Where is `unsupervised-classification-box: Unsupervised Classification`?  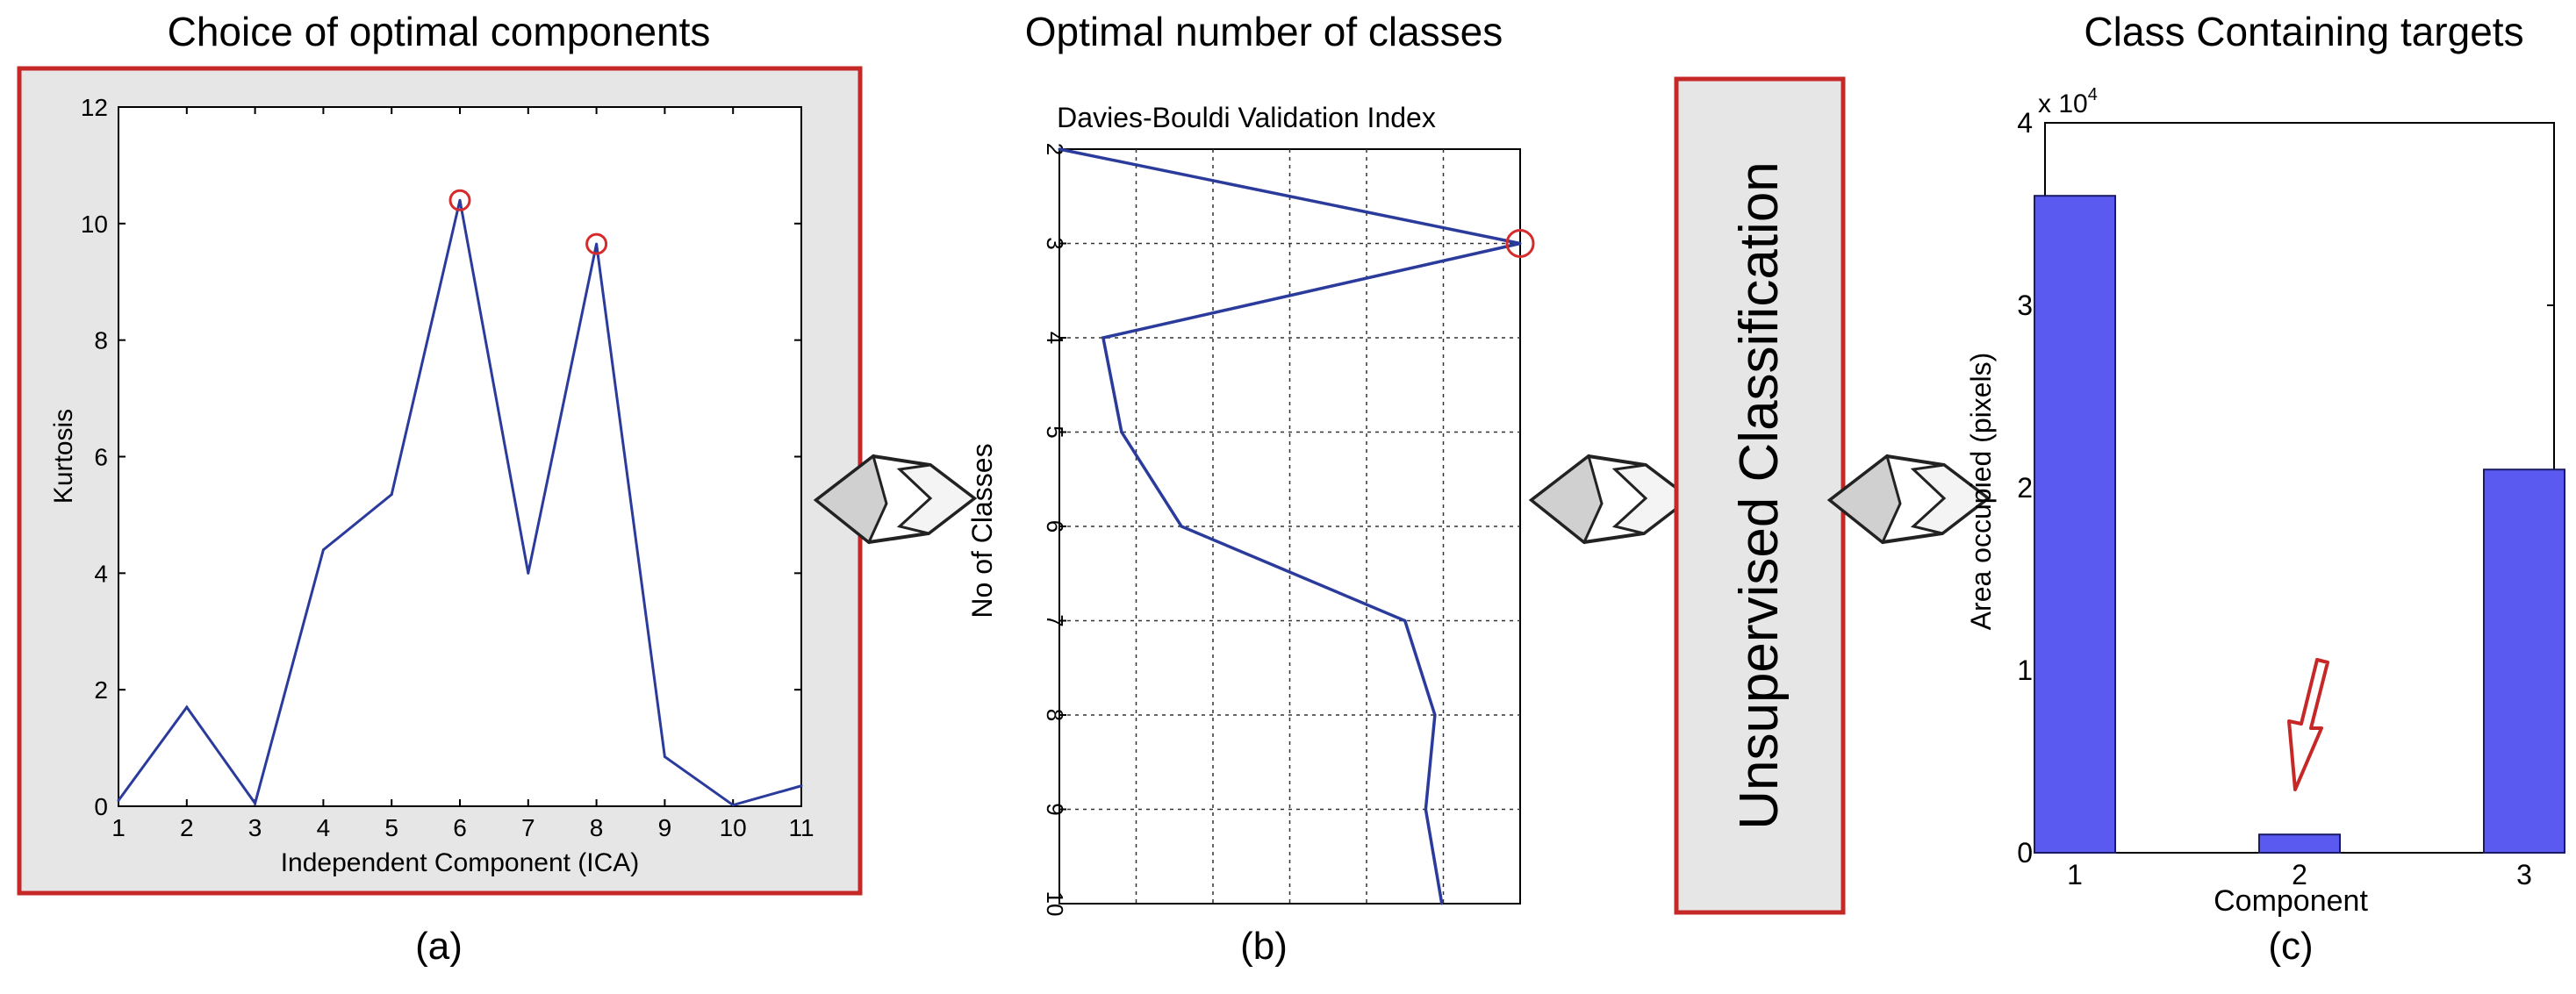 unsupervised-classification-box: Unsupervised Classification is located at coordinates (1760, 495).